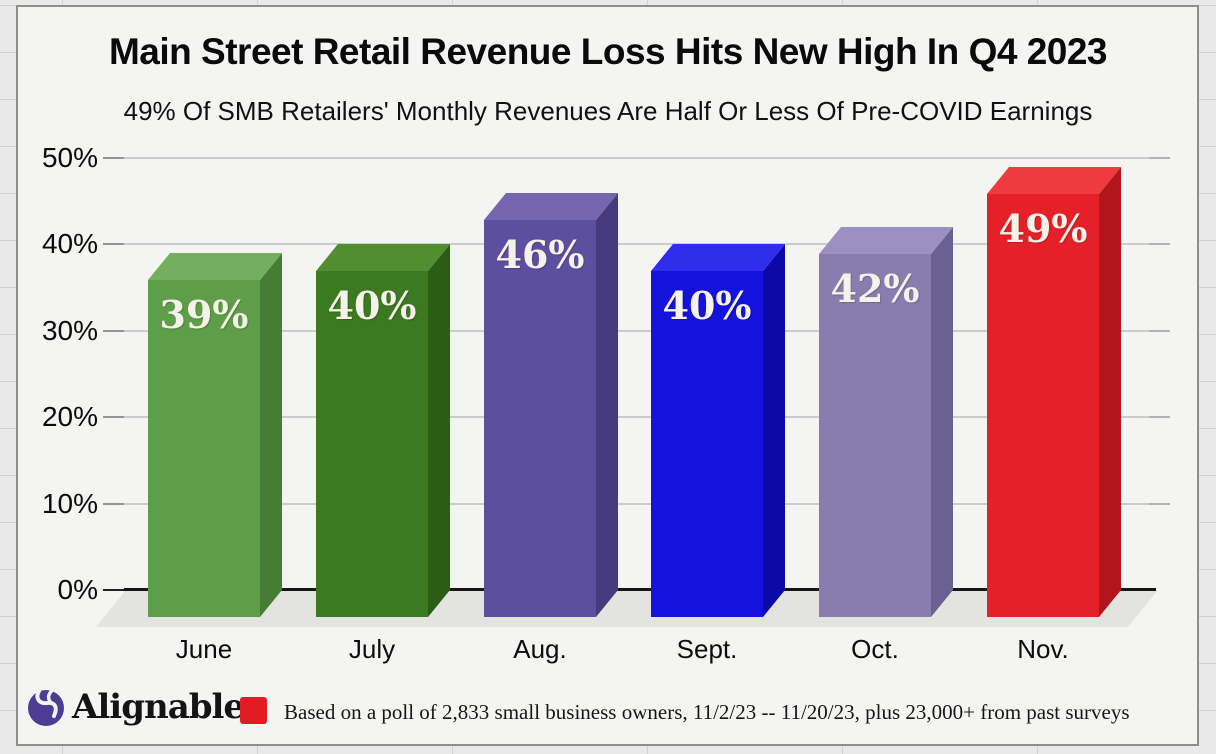  Describe the element at coordinates (383, 257) in the screenshot. I see `bar-july-top` at that location.